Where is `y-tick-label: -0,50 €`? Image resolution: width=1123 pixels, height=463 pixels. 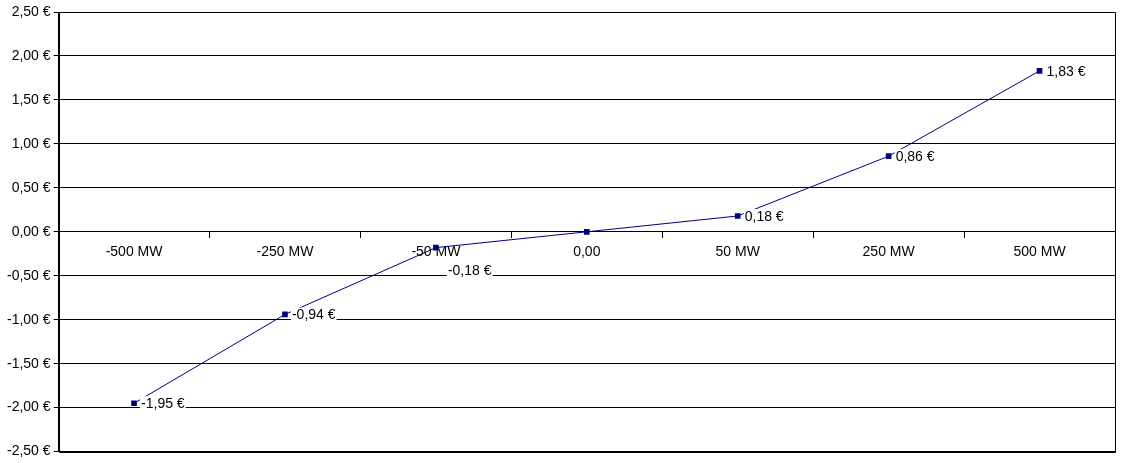 y-tick-label: -0,50 € is located at coordinates (28, 274).